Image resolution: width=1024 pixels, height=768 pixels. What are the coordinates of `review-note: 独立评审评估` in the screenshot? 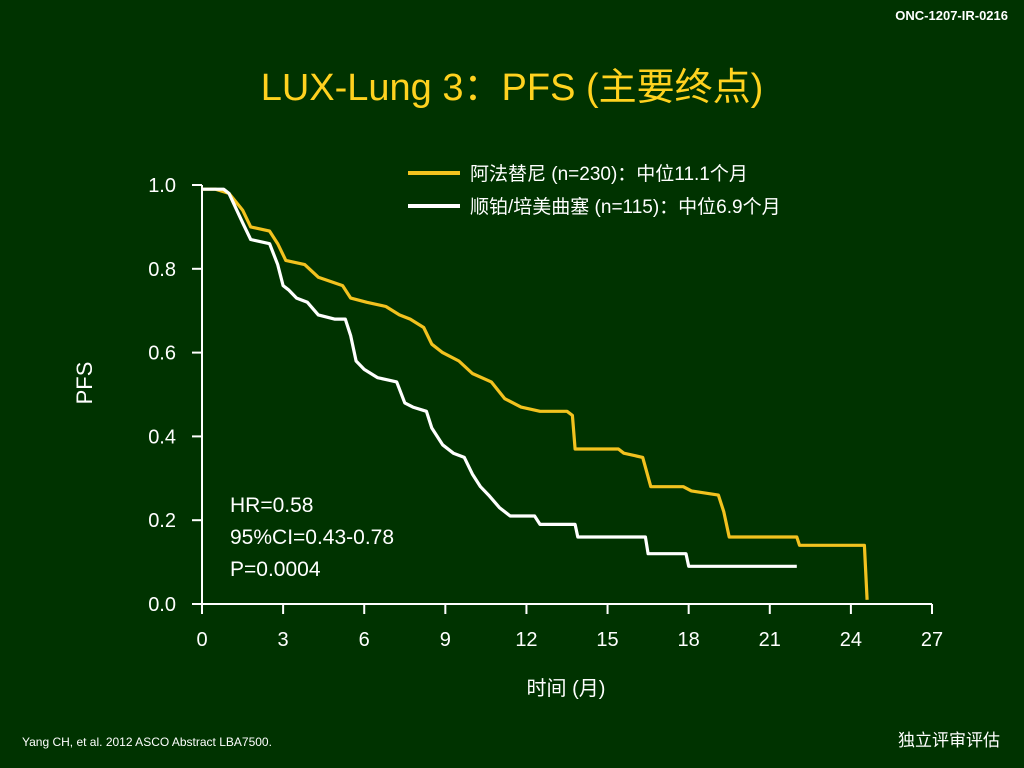 It's located at (949, 740).